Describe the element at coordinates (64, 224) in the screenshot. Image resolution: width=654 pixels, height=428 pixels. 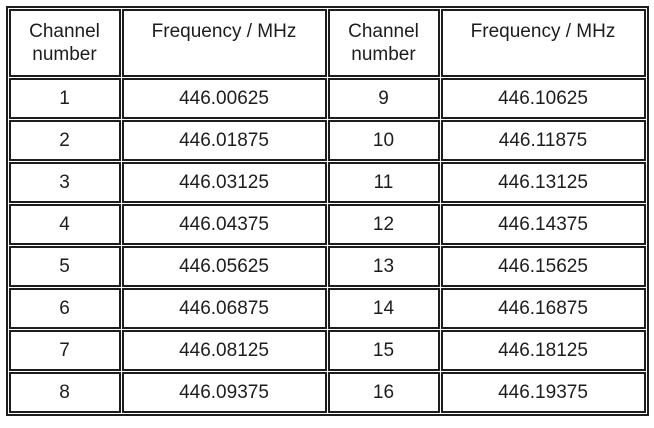
I see `channel-number-cell: 4` at that location.